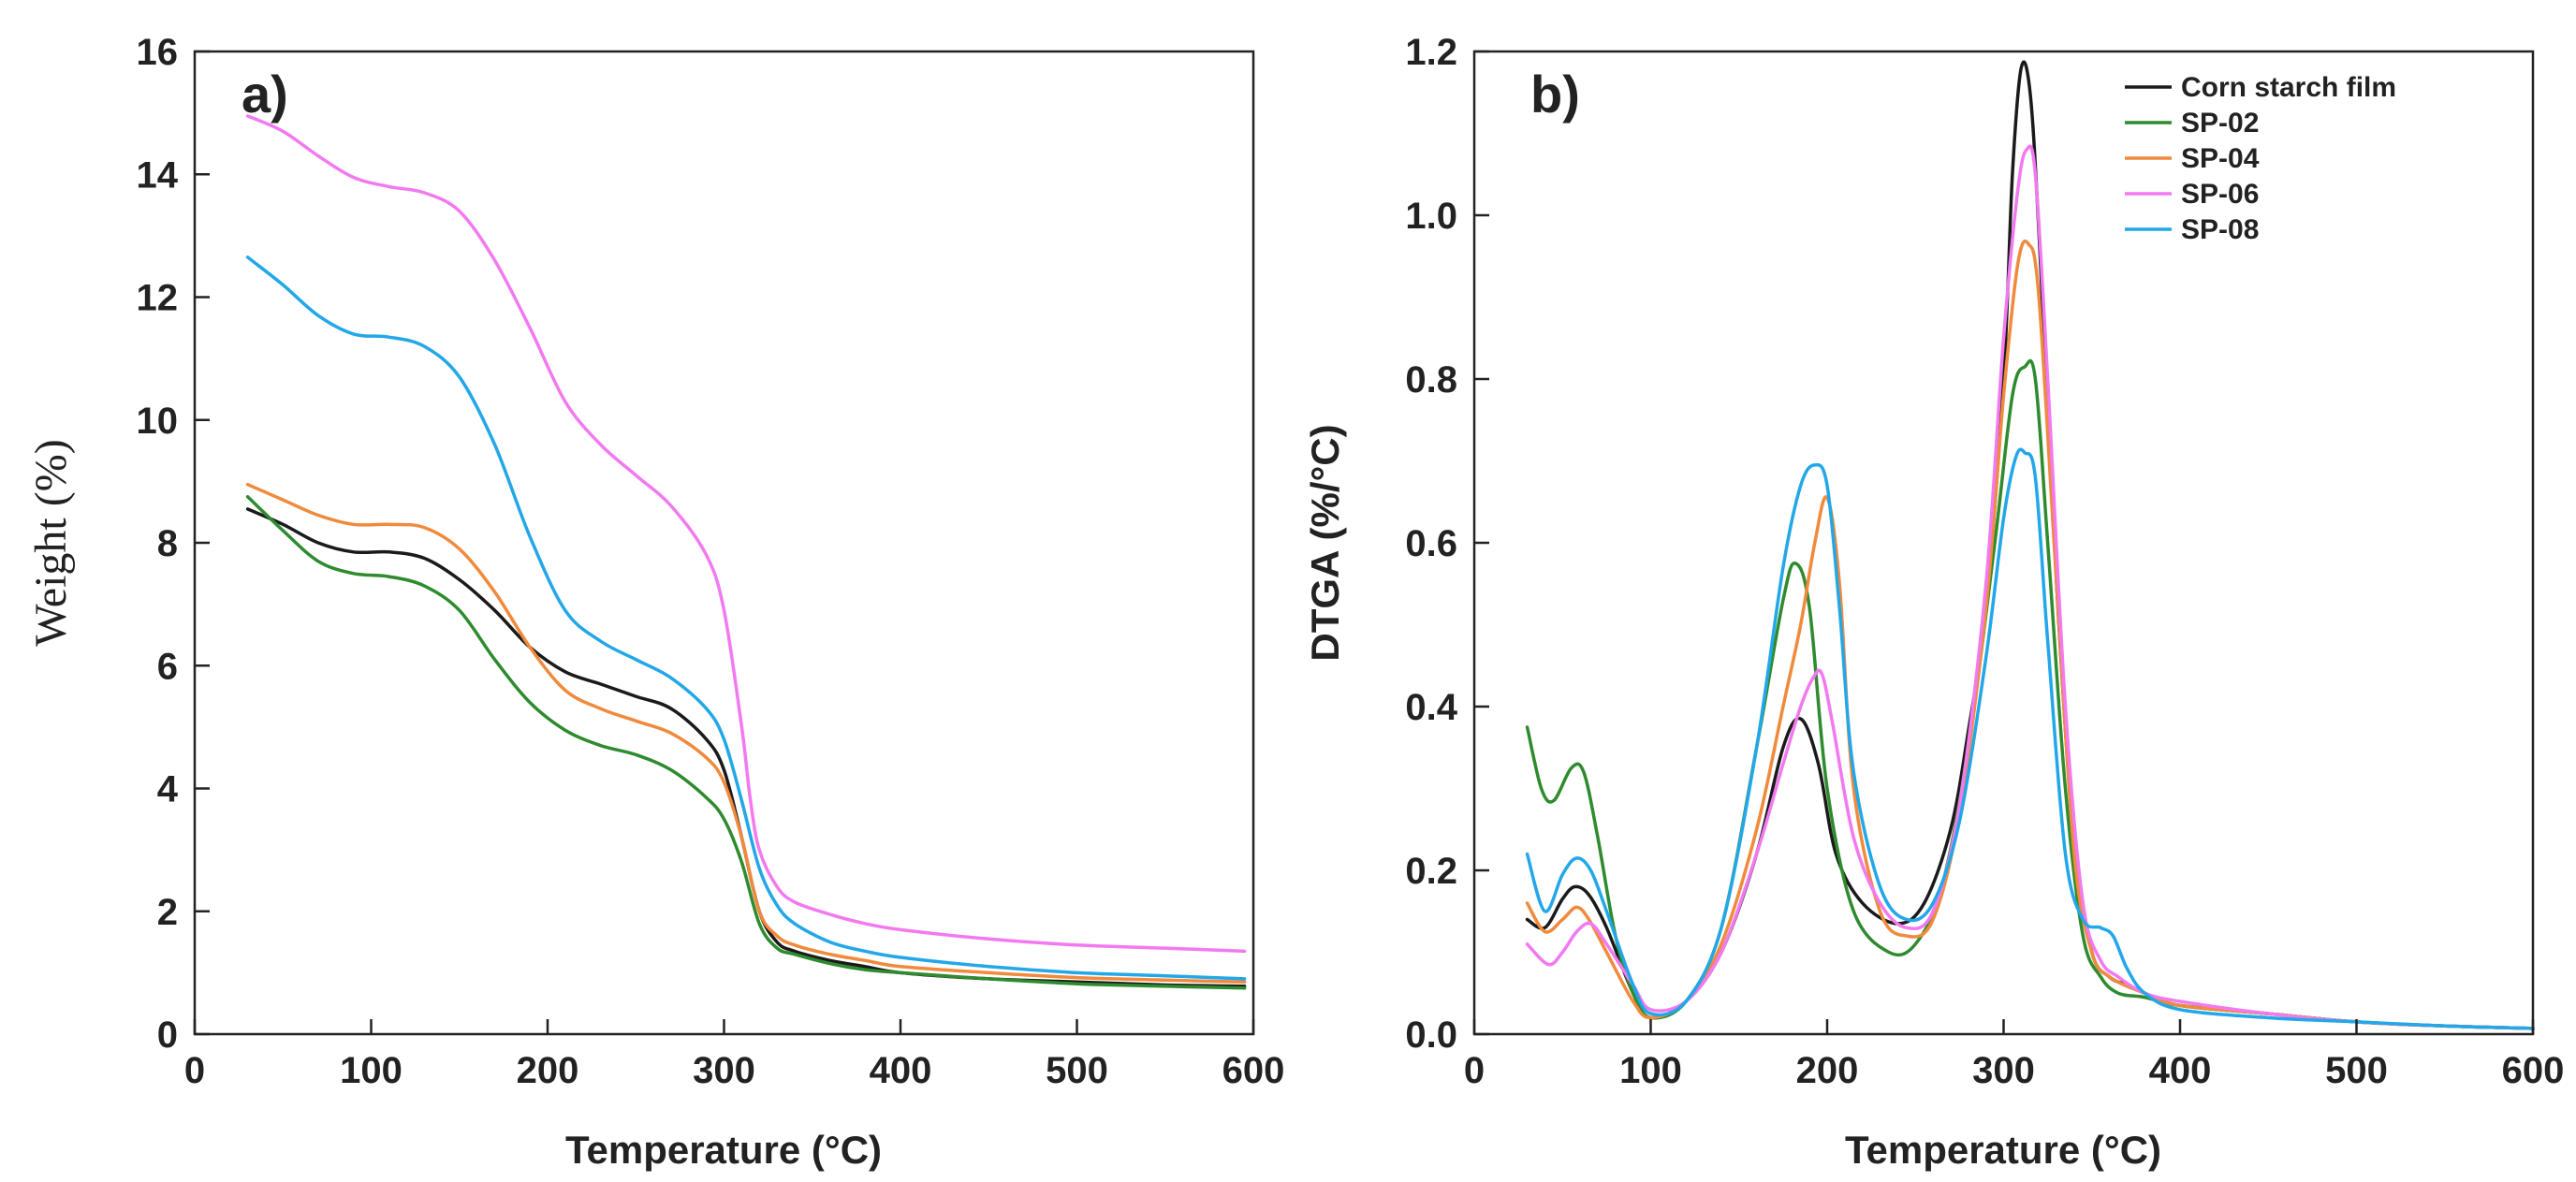 This screenshot has width=2576, height=1182. I want to click on legend-label-sp-08: SP-08, so click(2220, 229).